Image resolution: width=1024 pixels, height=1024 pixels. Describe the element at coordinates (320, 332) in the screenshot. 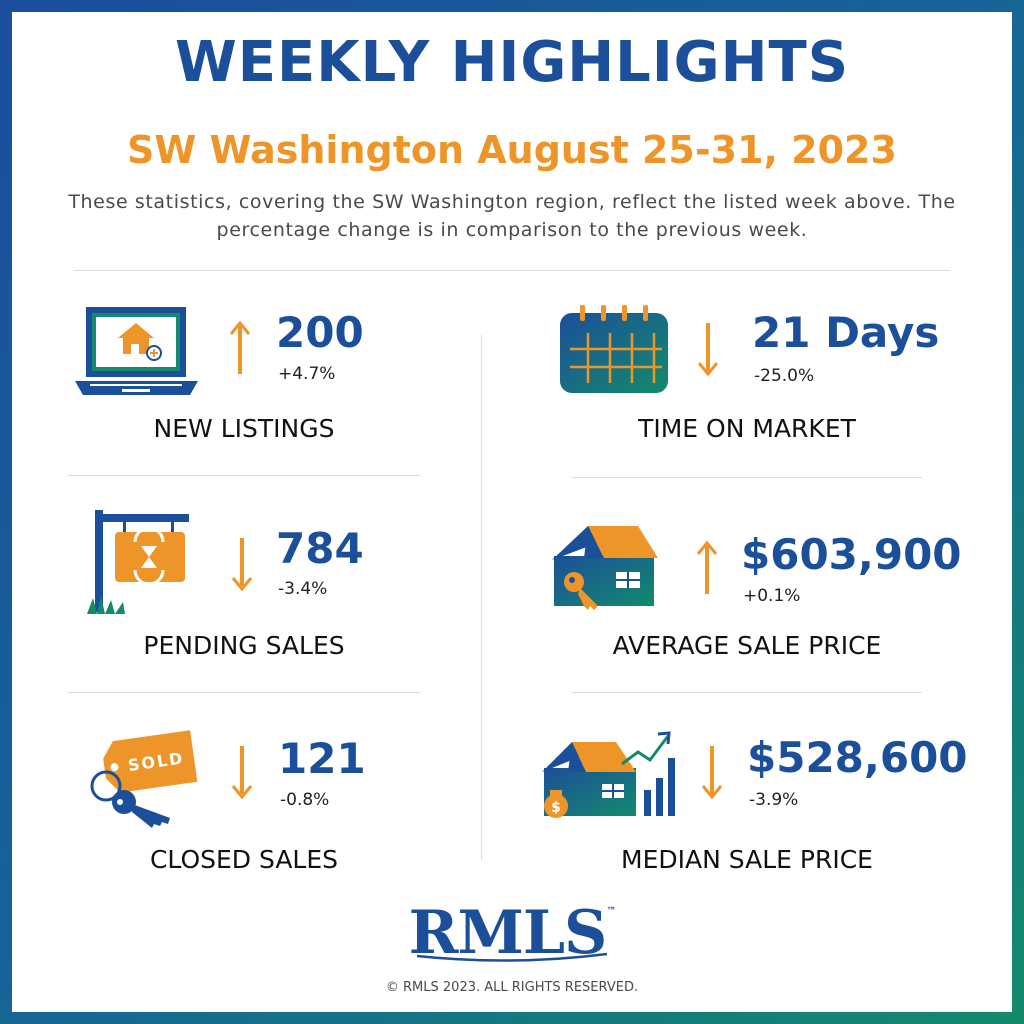

I see `new-listings-value: 200` at that location.